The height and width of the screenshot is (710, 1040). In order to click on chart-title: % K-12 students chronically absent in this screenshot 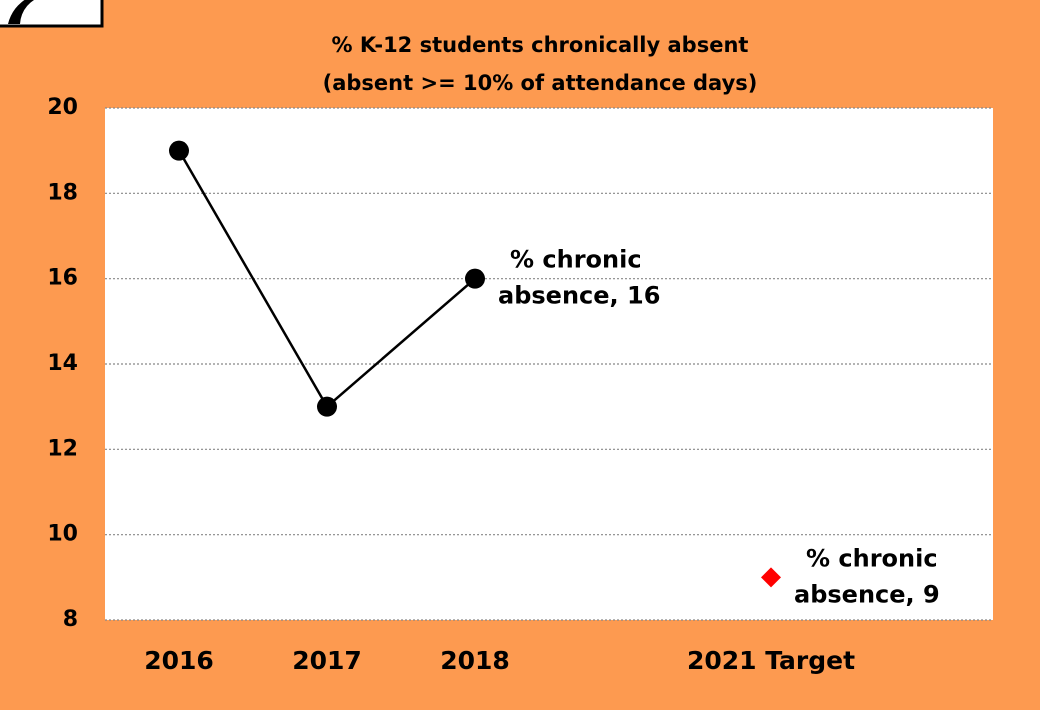, I will do `click(540, 45)`.